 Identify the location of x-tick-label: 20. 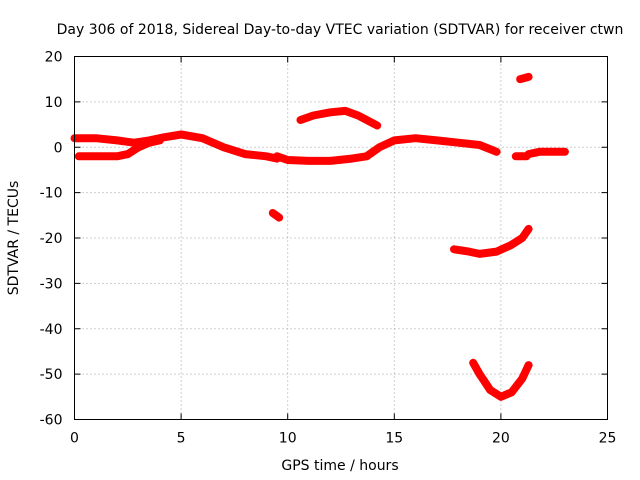
(501, 439).